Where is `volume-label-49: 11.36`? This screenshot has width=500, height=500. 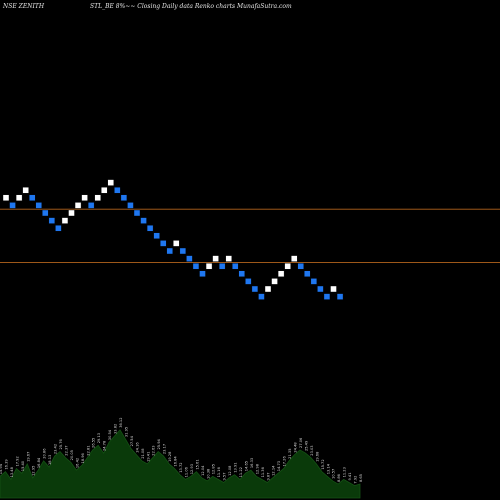
volume-label-49: 11.36 is located at coordinates (263, 471).